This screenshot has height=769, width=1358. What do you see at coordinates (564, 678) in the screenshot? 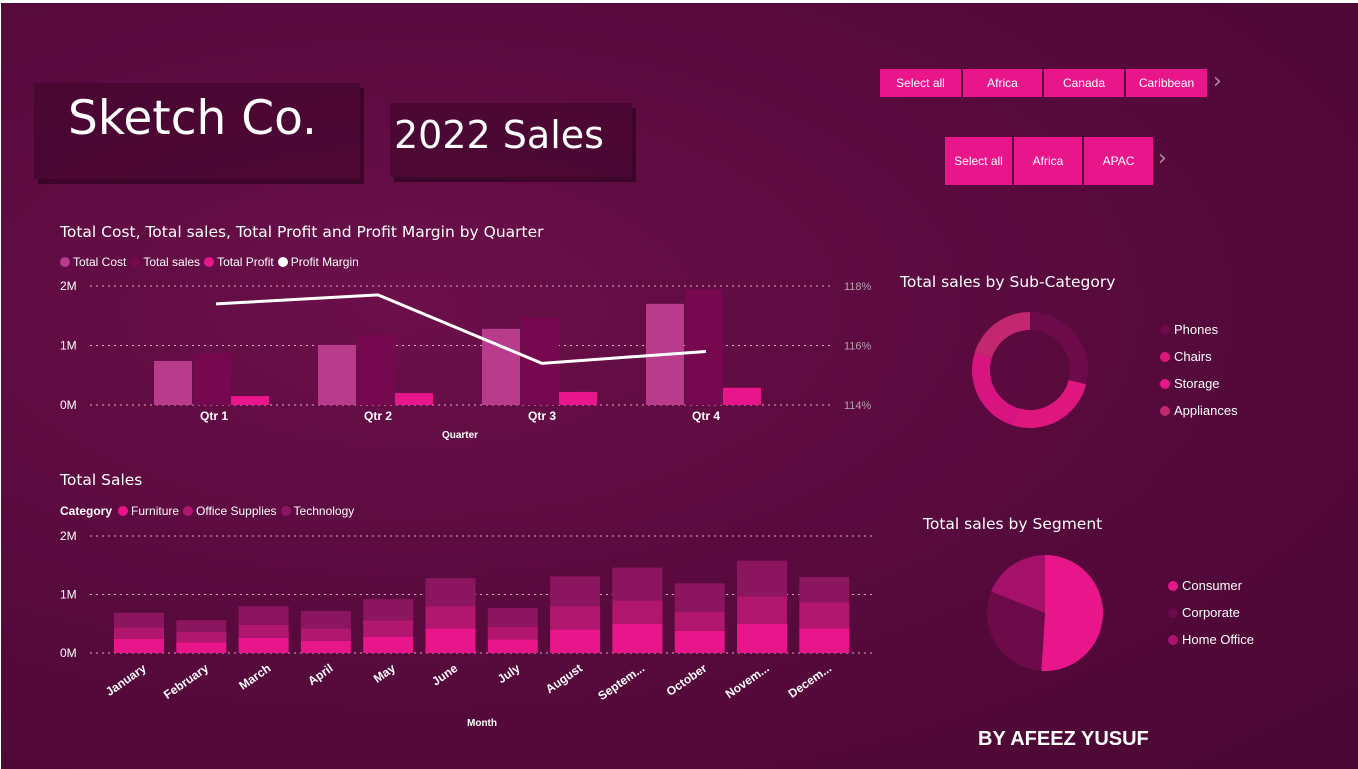
I see `x-tick-label: August` at bounding box center [564, 678].